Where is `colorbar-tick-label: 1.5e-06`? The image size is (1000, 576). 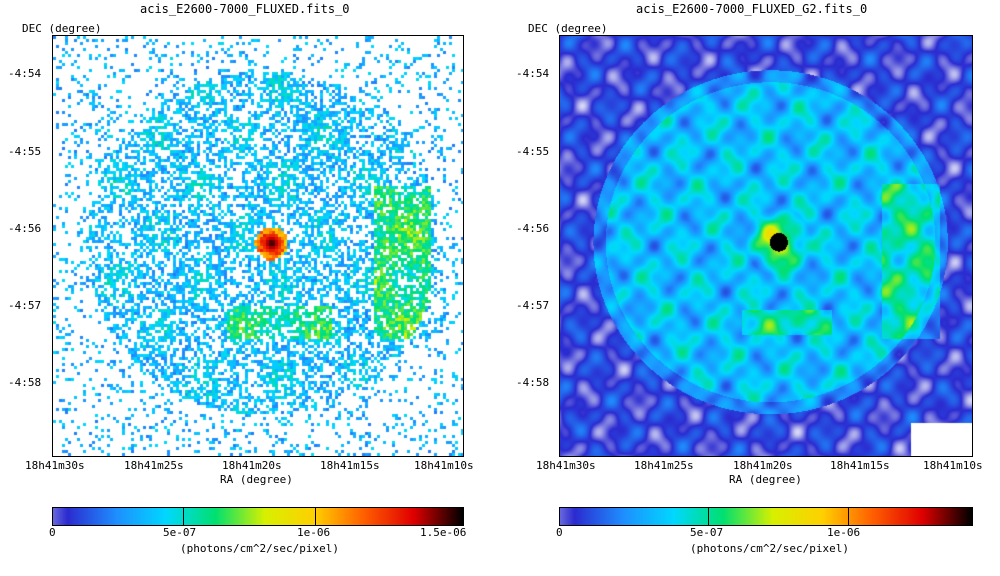
colorbar-tick-label: 1.5e-06 is located at coordinates (443, 532).